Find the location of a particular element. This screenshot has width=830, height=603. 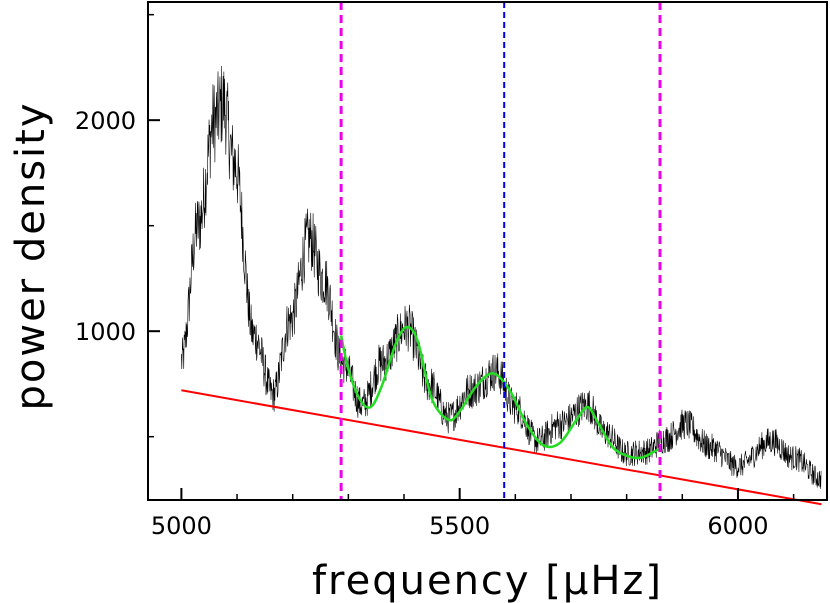

x-tick-label: 6000 is located at coordinates (737, 526).